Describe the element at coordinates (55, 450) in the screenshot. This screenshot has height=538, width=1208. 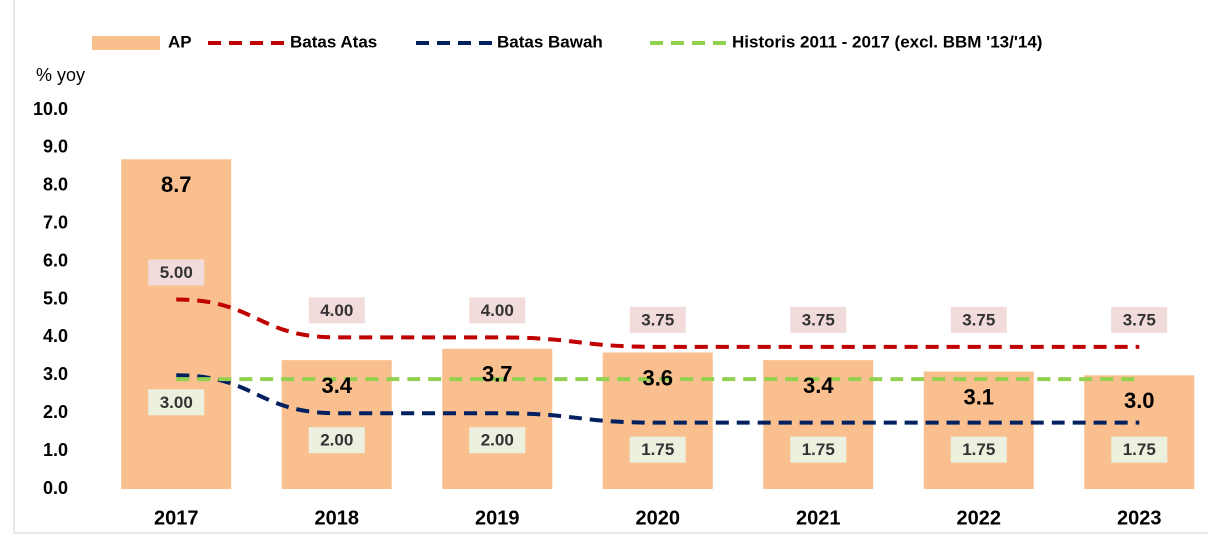
I see `y-tick-label: 1.0` at that location.